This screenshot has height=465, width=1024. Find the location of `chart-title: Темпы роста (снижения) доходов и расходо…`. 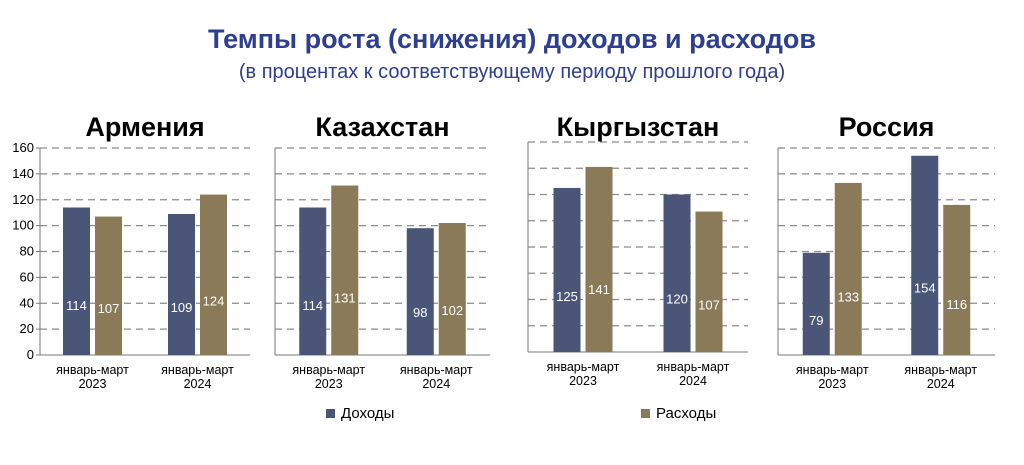

chart-title: Темпы роста (снижения) доходов и расходо… is located at coordinates (512, 39).